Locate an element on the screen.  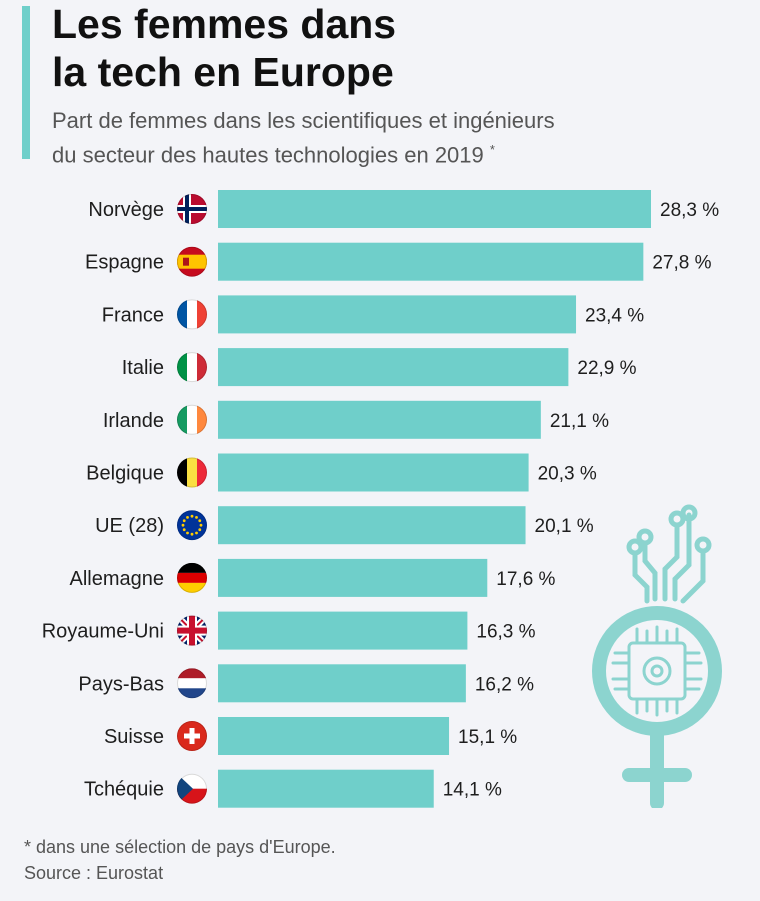
bar-row: Pays-Bas 16,2 % is located at coordinates (306, 683).